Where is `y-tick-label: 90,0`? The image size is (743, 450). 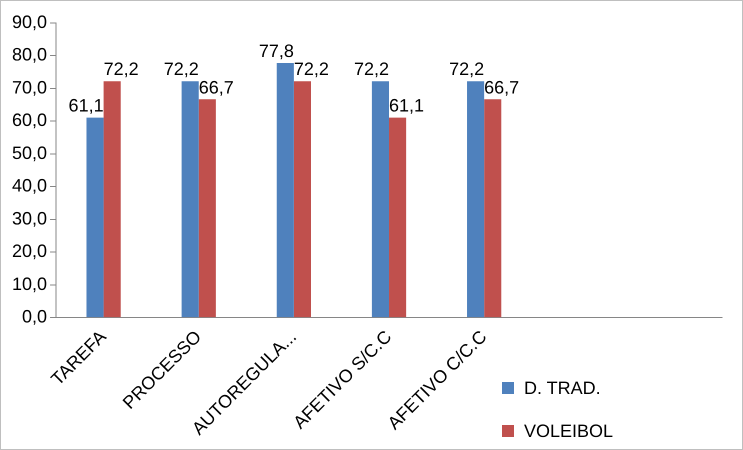 y-tick-label: 90,0 is located at coordinates (30, 22).